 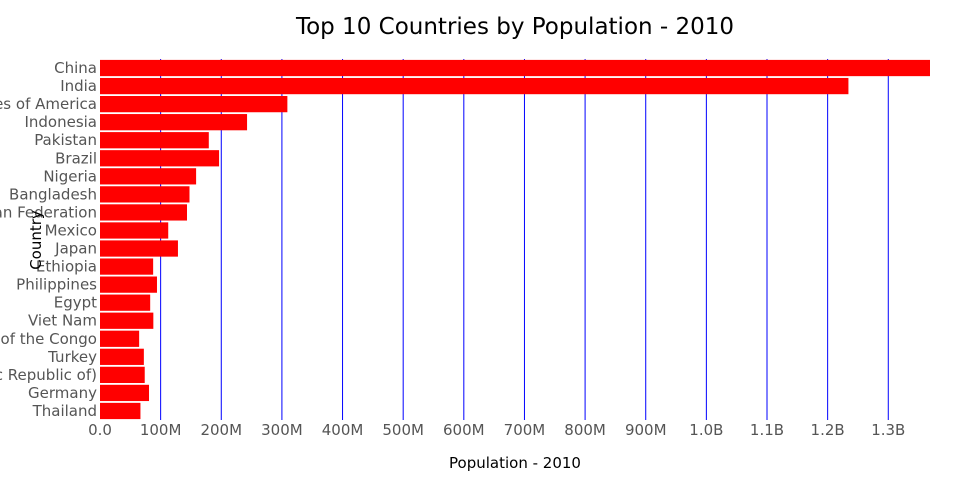 I want to click on x-tick-label: 700M, so click(x=525, y=430).